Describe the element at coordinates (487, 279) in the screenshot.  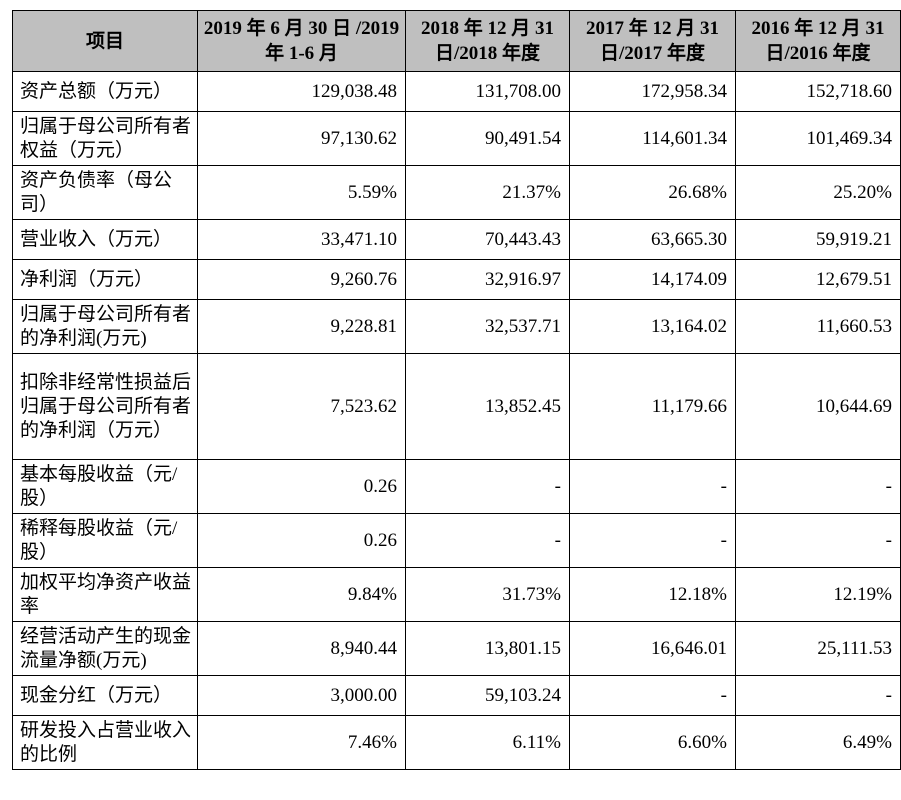
I see `cell-value: 32,916.97` at that location.